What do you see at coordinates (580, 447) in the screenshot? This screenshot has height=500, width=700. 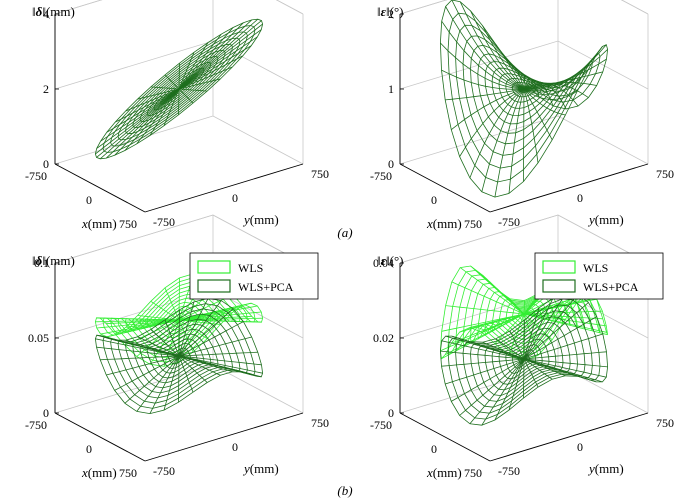 I see `panel-b-right-ytick-label: 0` at bounding box center [580, 447].